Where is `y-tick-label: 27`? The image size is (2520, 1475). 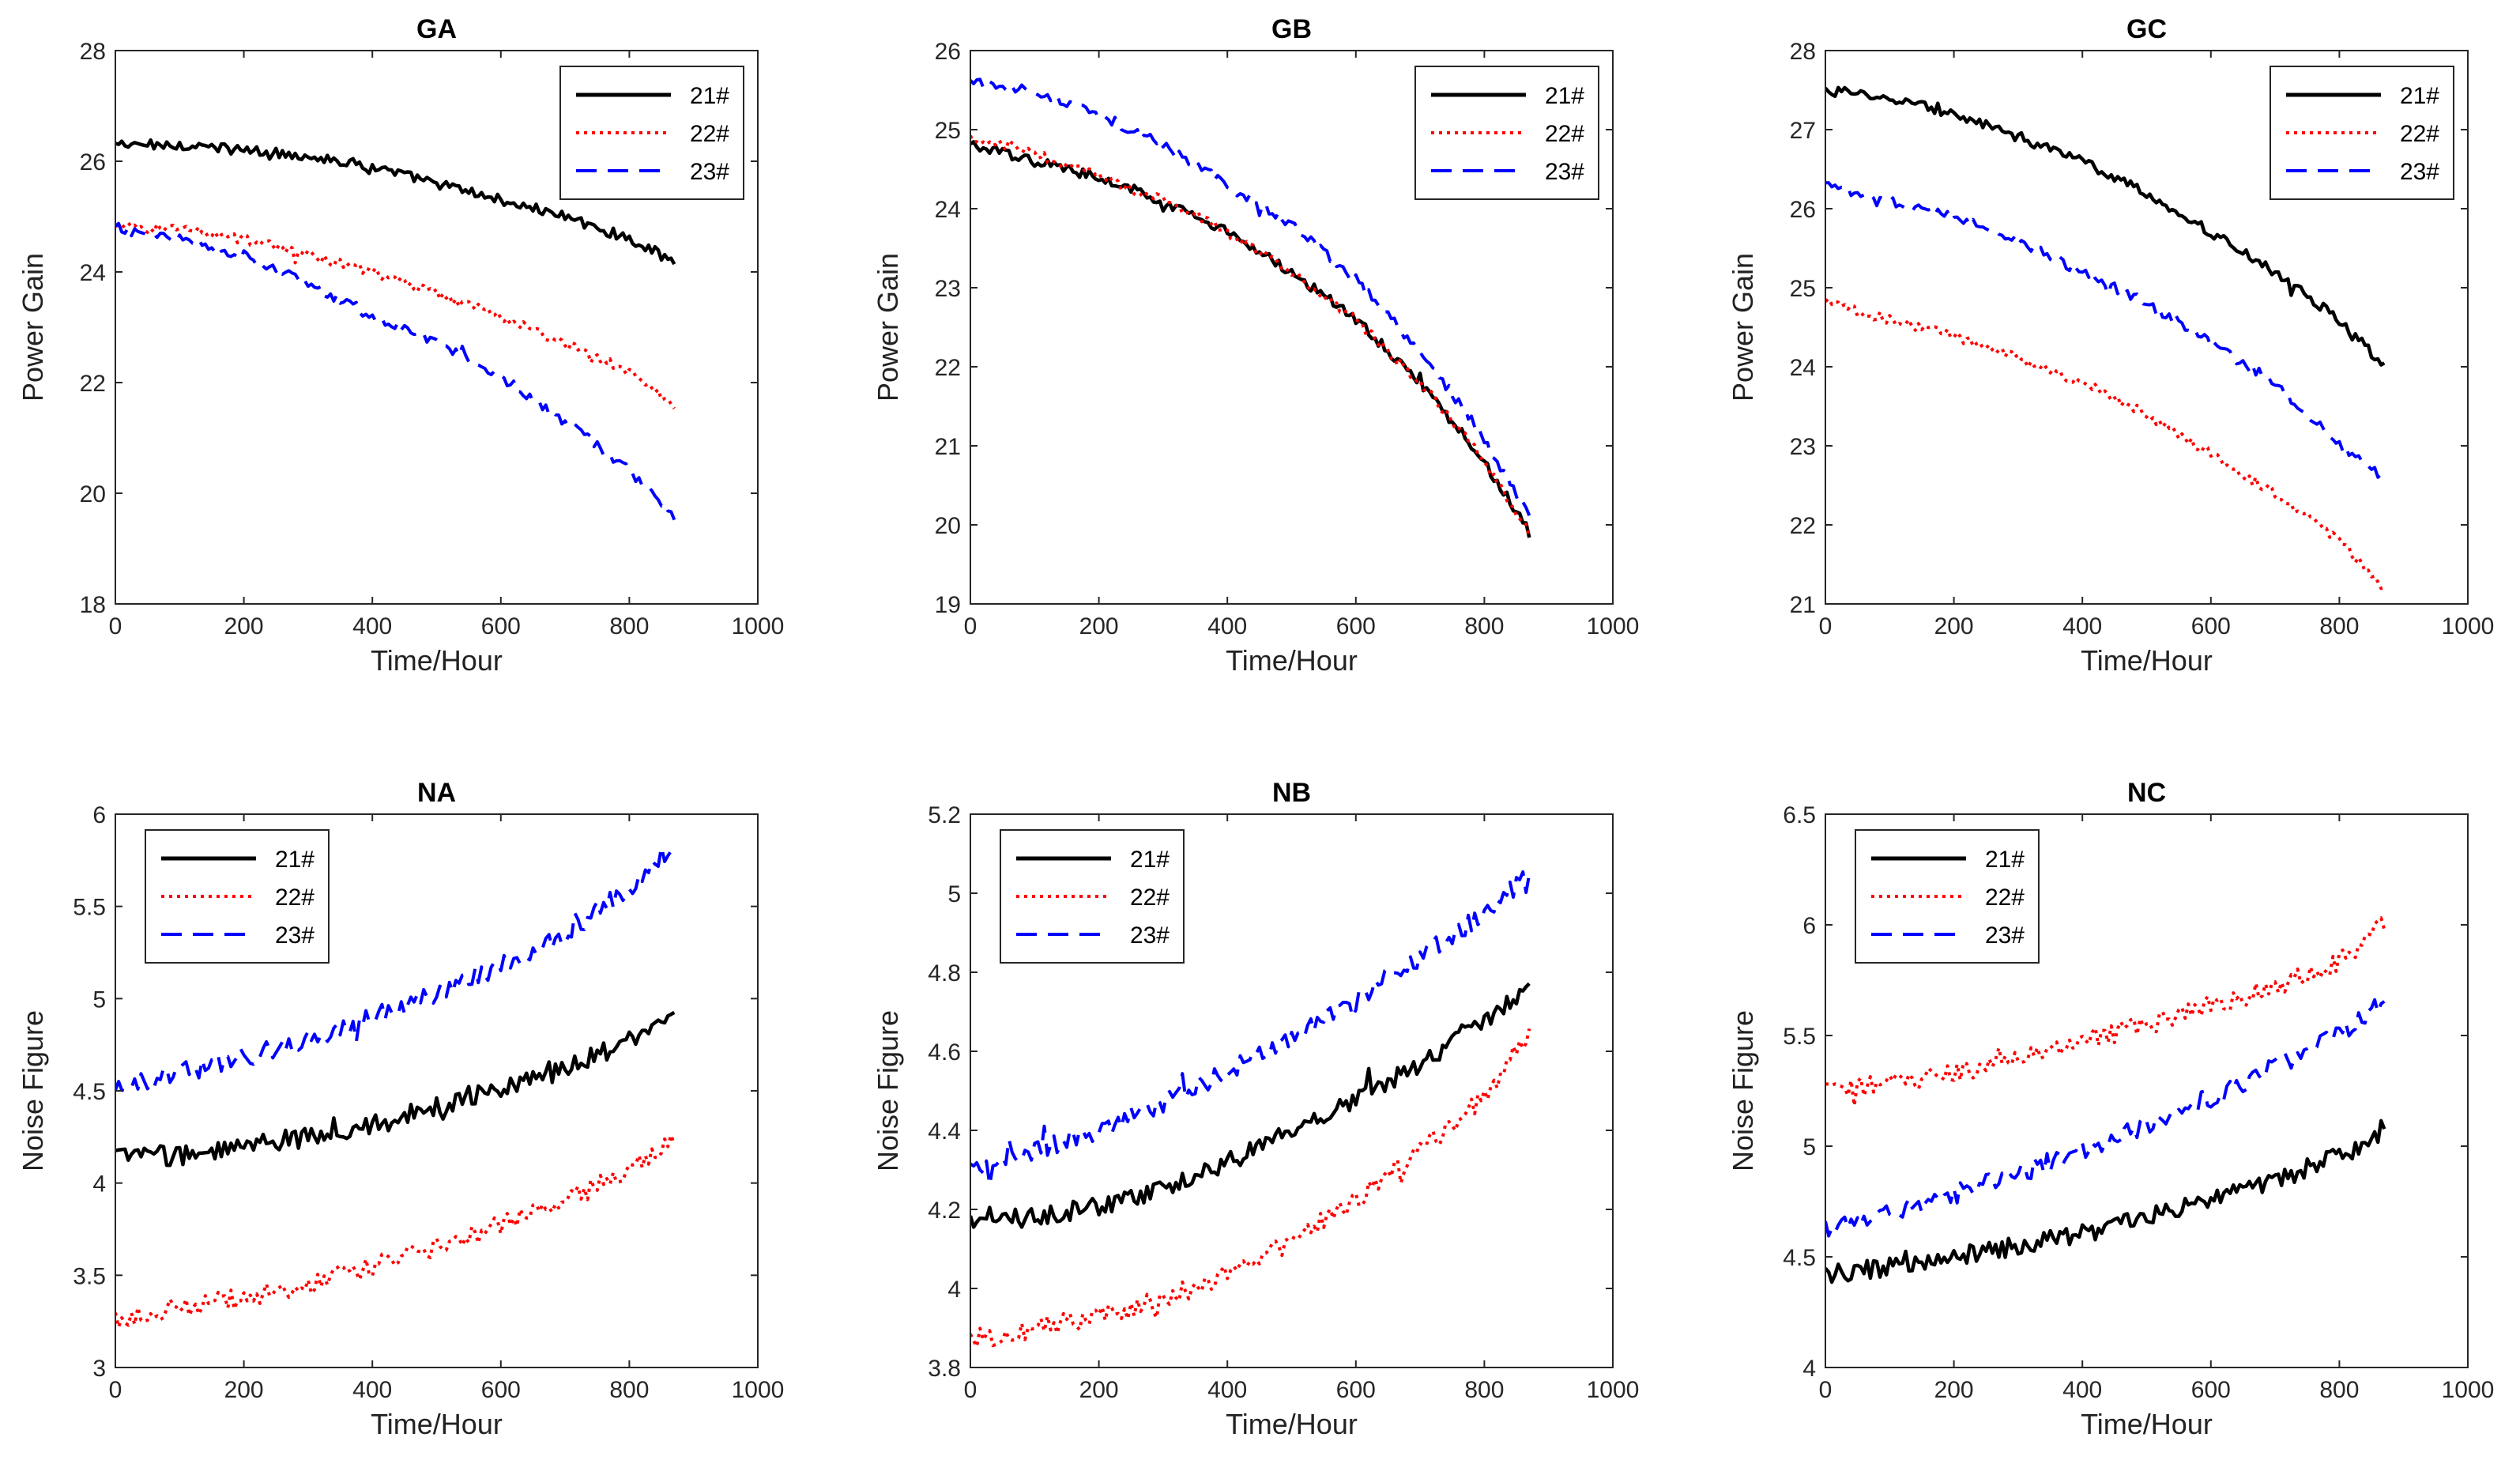 y-tick-label: 27 is located at coordinates (1803, 131).